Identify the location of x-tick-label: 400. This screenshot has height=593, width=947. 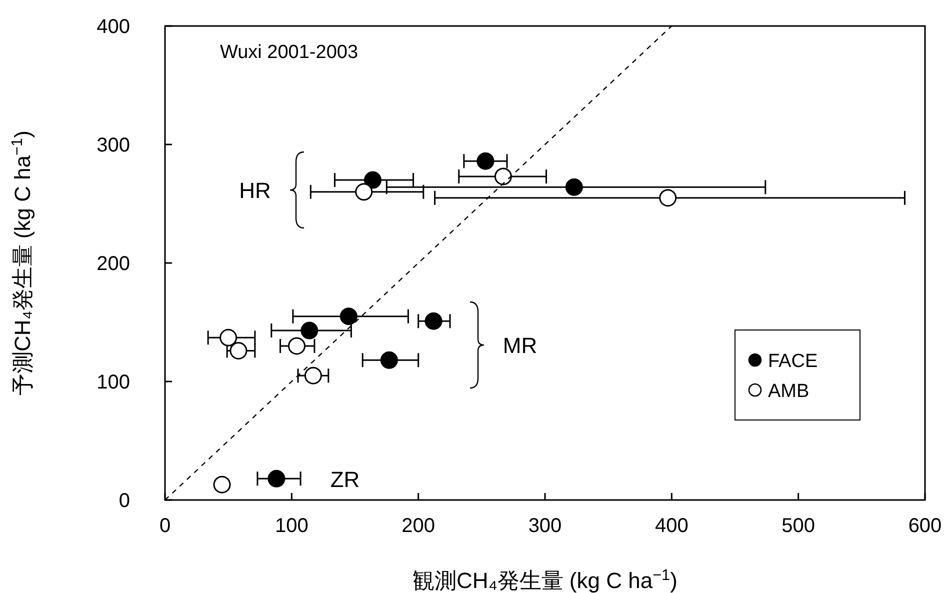
(671, 526).